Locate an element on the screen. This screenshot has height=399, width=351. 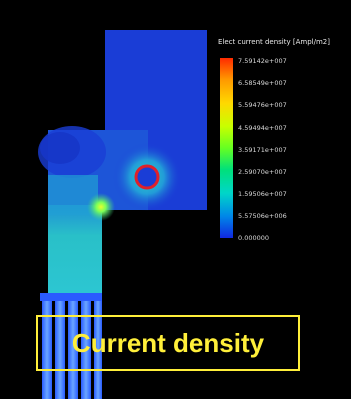
legend-label: 2.59070e+007 is located at coordinates (262, 172).